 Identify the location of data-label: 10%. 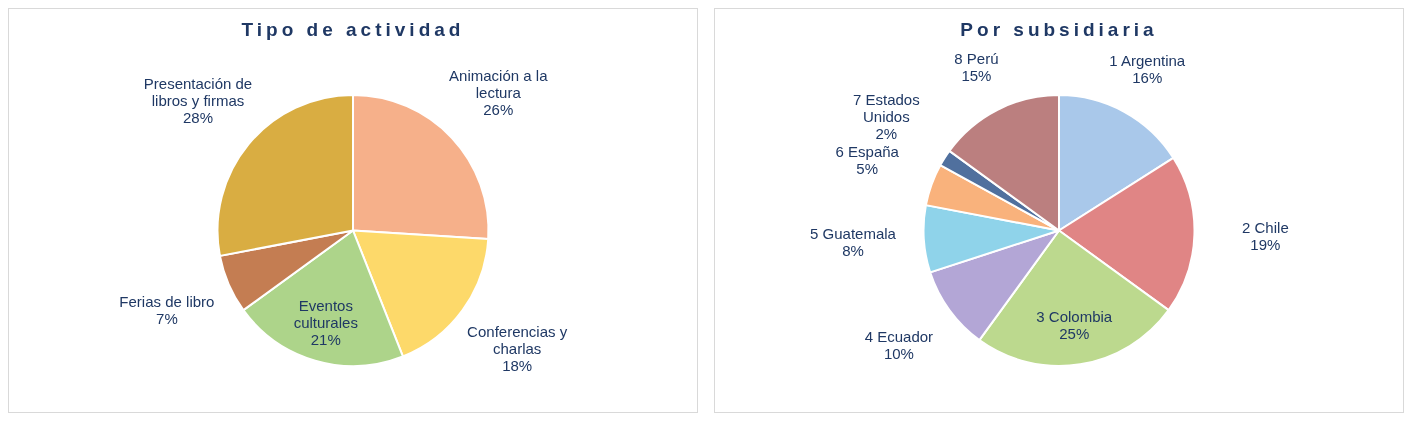
(898, 354).